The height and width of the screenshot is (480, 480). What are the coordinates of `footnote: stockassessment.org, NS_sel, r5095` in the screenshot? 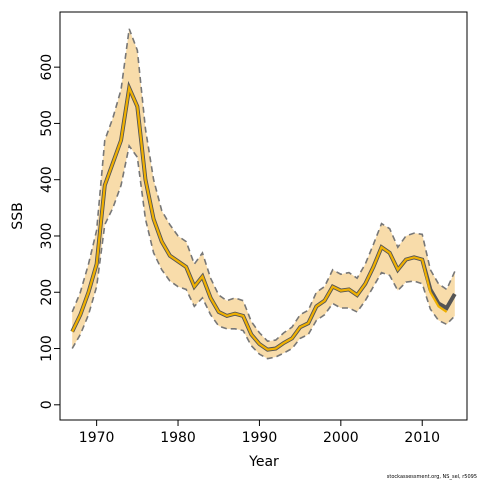 It's located at (432, 477).